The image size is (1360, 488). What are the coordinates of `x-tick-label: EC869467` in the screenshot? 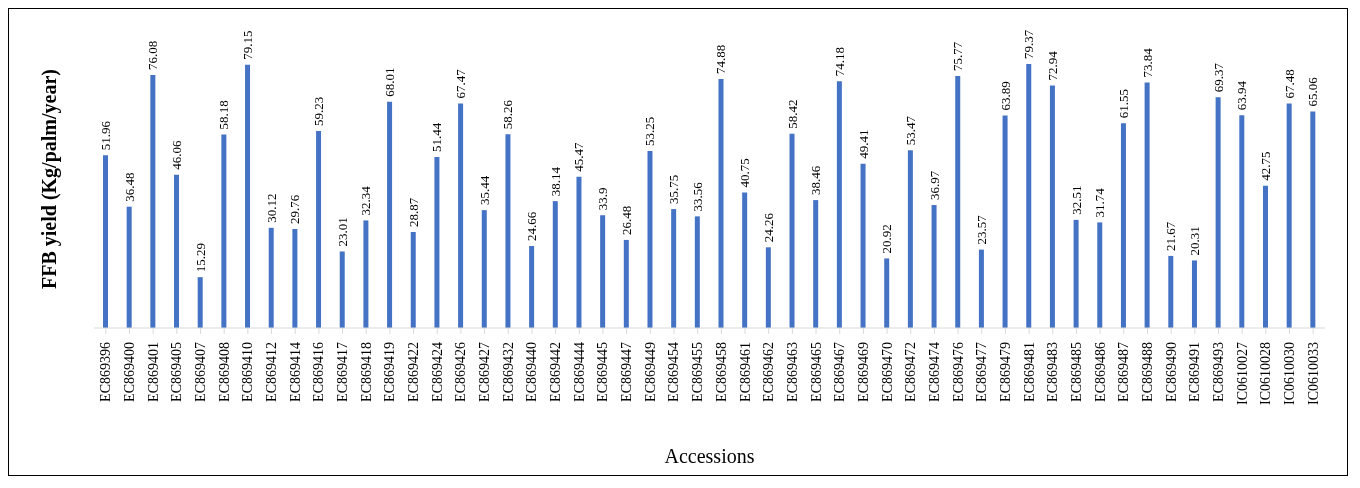 It's located at (840, 372).